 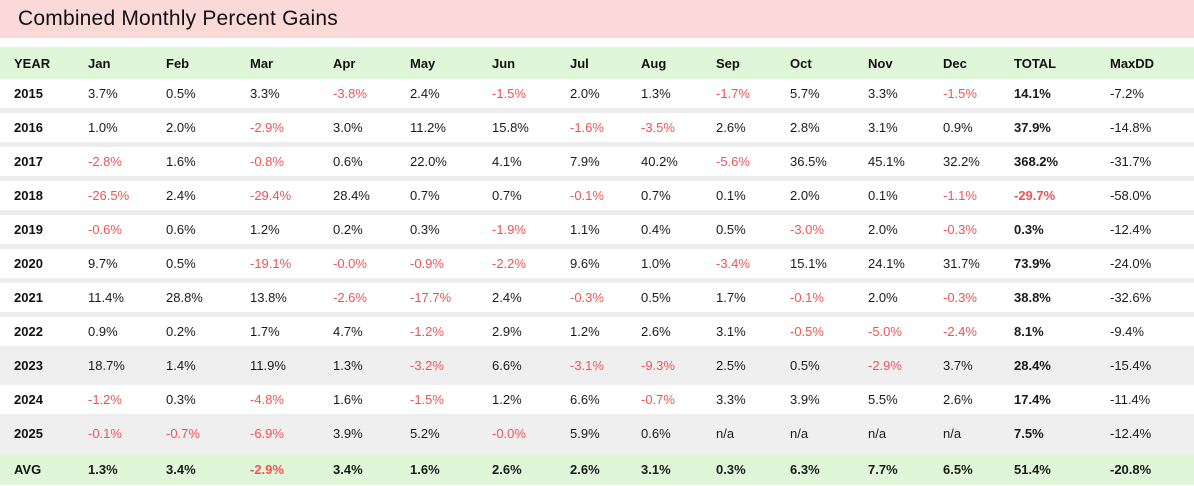 What do you see at coordinates (437, 434) in the screenshot?
I see `month-cell: 5.2%` at bounding box center [437, 434].